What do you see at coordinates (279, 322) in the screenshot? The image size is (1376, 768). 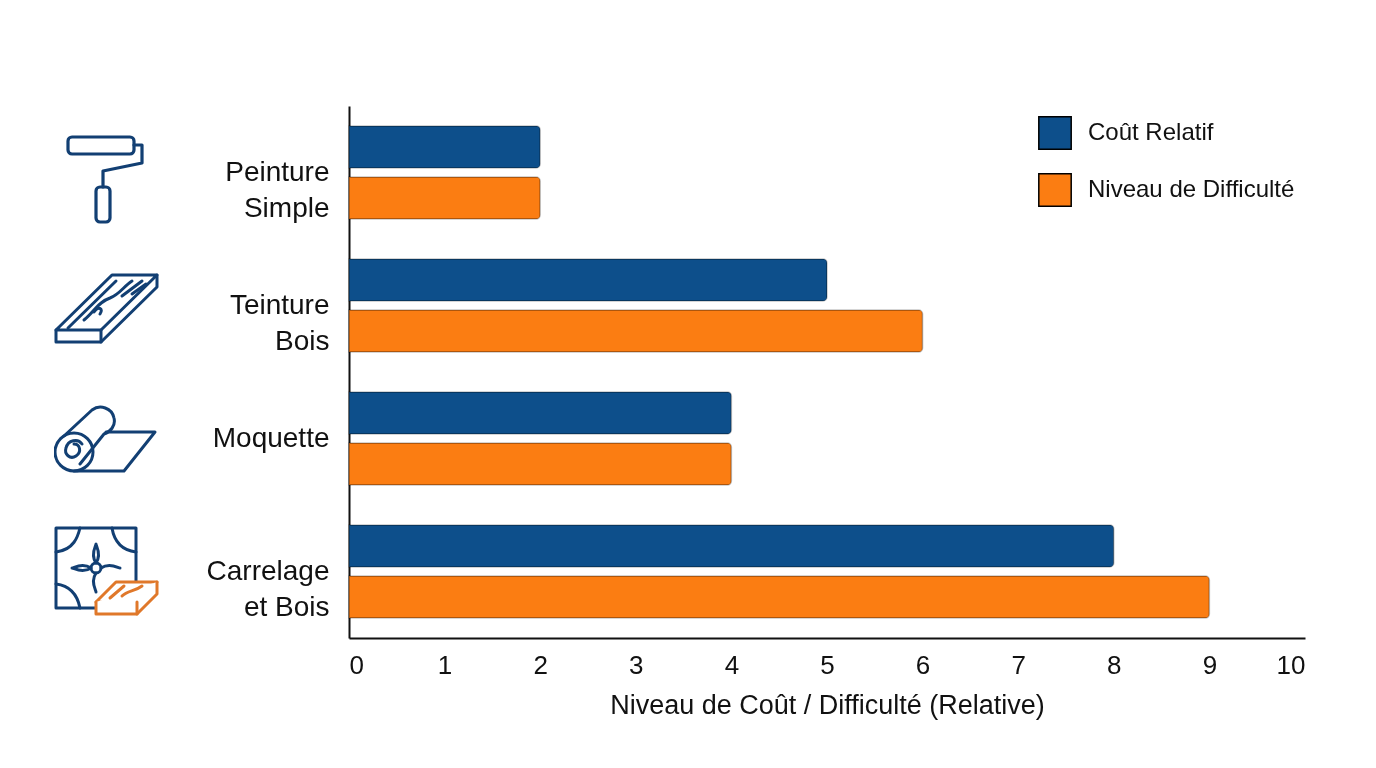 I see `y-tick-label: Teinture Bois` at bounding box center [279, 322].